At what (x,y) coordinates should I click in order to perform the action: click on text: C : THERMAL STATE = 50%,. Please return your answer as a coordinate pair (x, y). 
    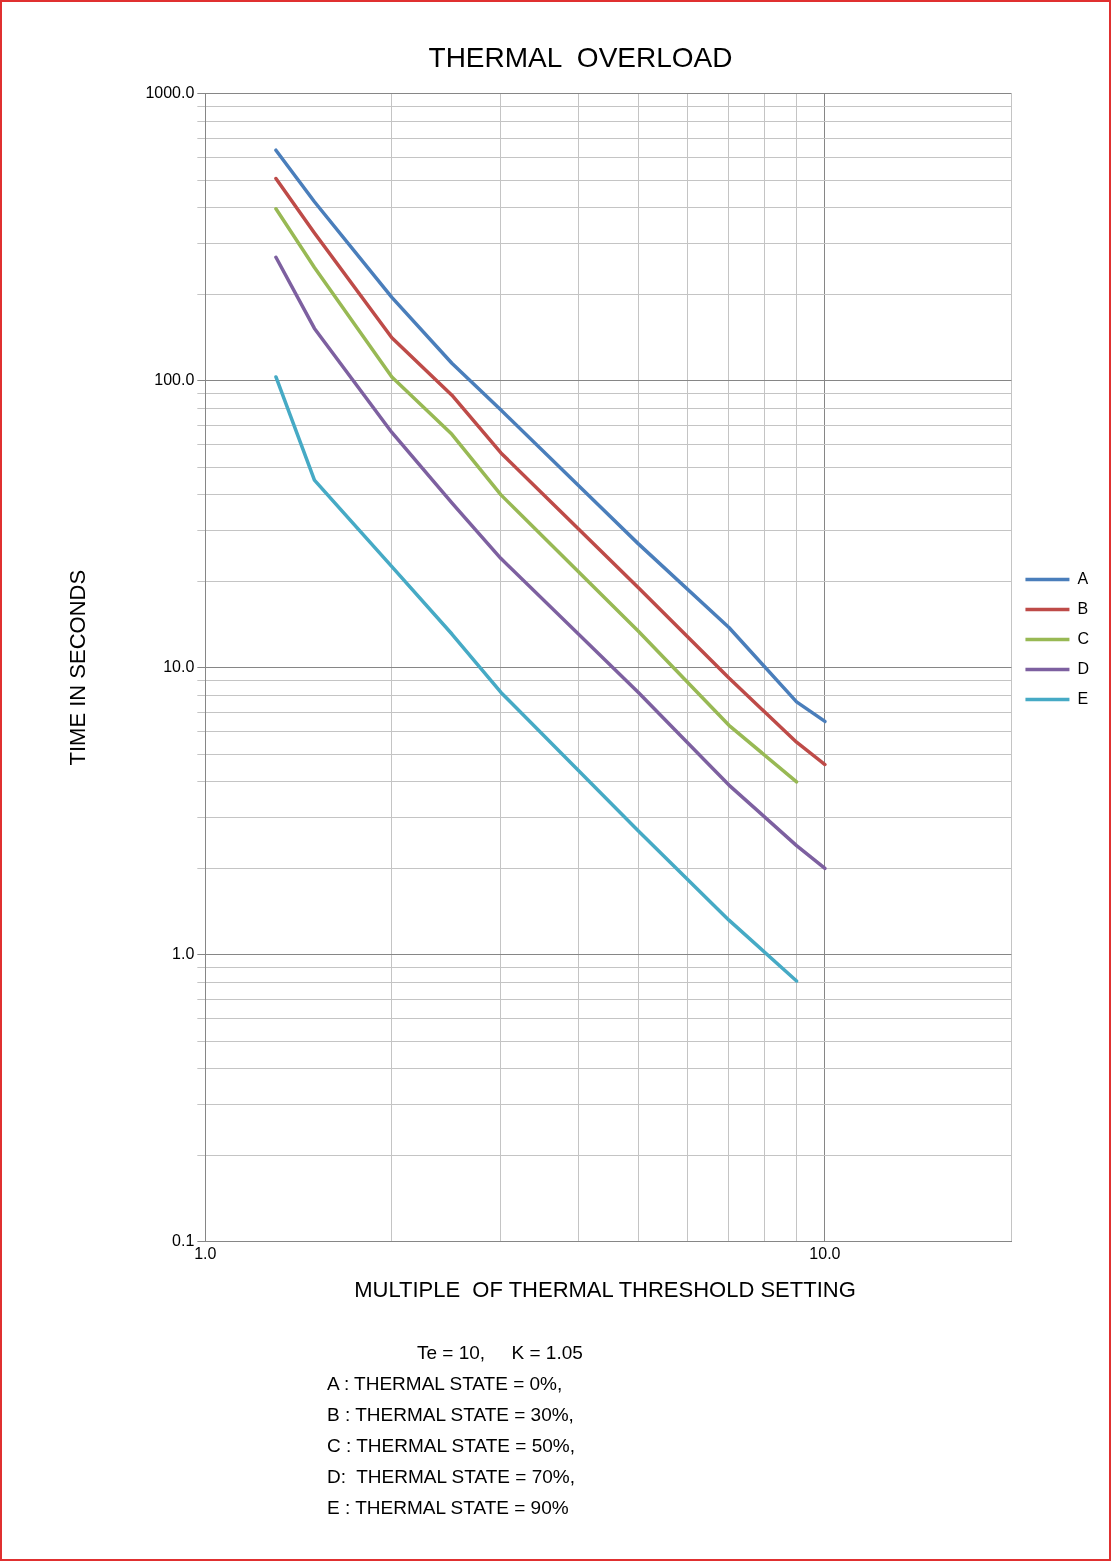
    Looking at the image, I should click on (451, 1446).